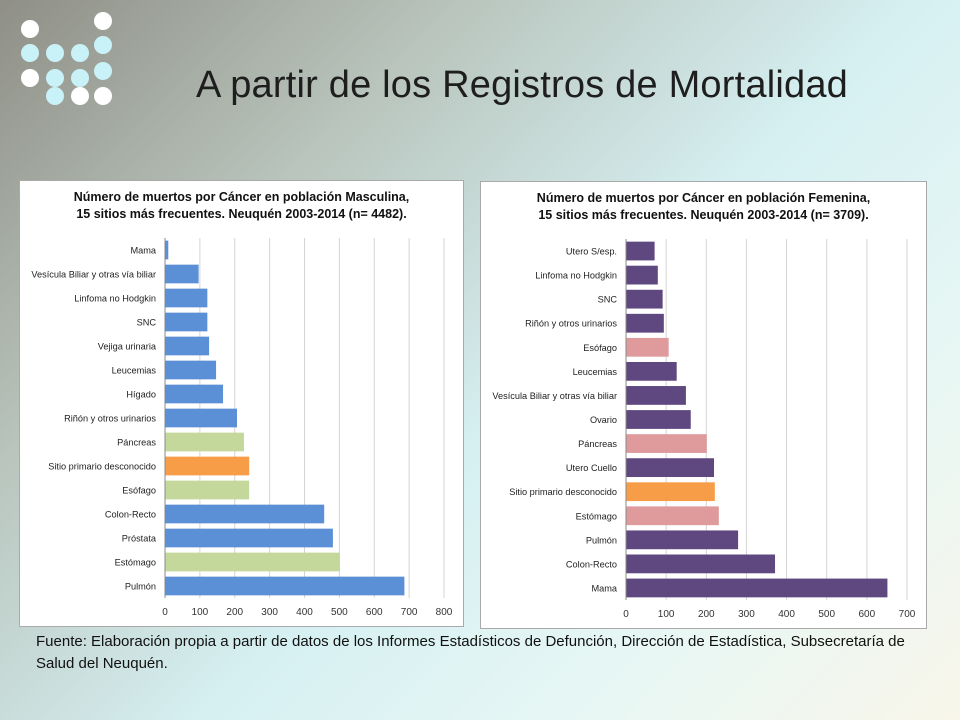 This screenshot has width=960, height=720. Describe the element at coordinates (140, 587) in the screenshot. I see `male-category-label: Pulmón` at that location.